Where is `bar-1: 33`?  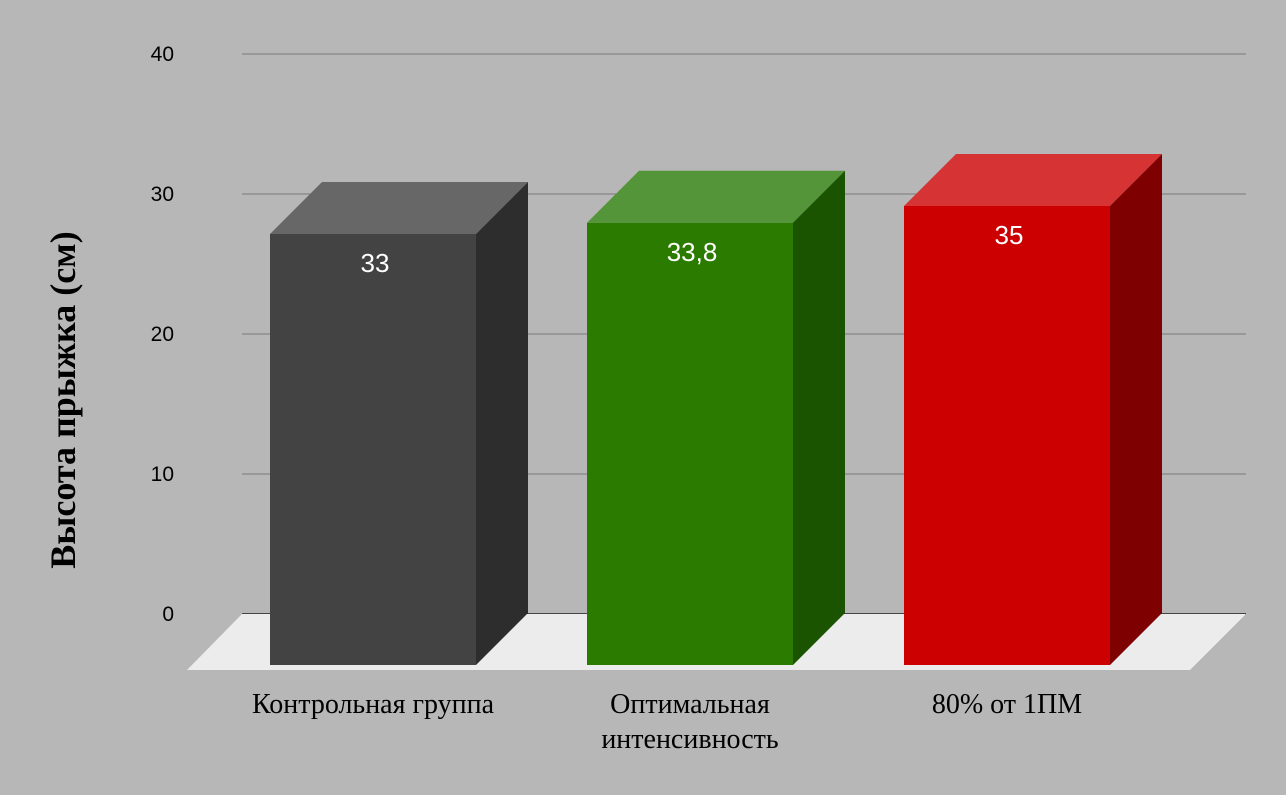
bar-1: 33 is located at coordinates (399, 423).